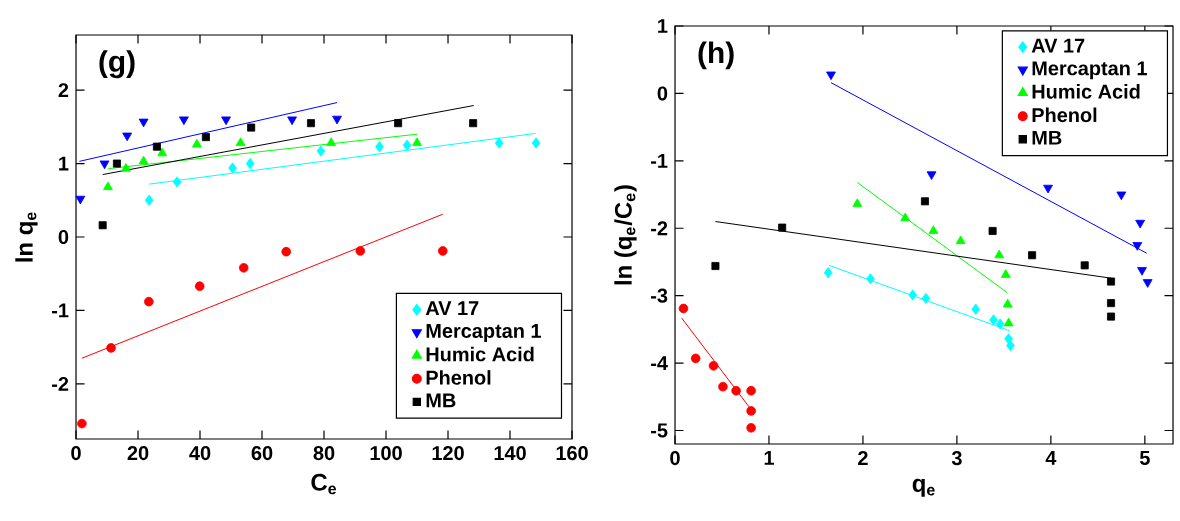  What do you see at coordinates (625, 235) in the screenshot?
I see `y-axis-title: ln (q$_{e}$/C$_{e}$)` at bounding box center [625, 235].